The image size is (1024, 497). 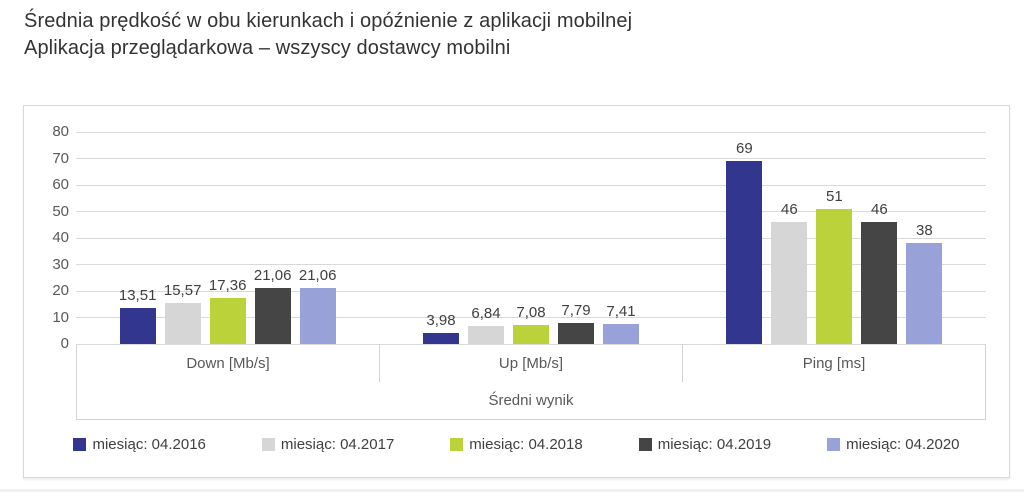 What do you see at coordinates (60, 237) in the screenshot?
I see `y-axis-tick-label: 40` at bounding box center [60, 237].